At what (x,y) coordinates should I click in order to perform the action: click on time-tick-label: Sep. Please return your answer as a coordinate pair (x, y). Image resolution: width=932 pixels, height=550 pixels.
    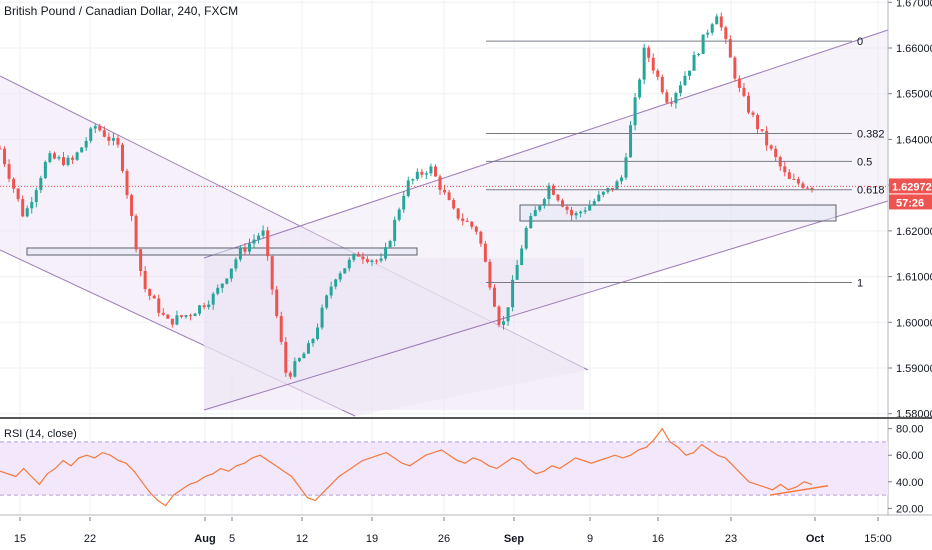
    Looking at the image, I should click on (514, 539).